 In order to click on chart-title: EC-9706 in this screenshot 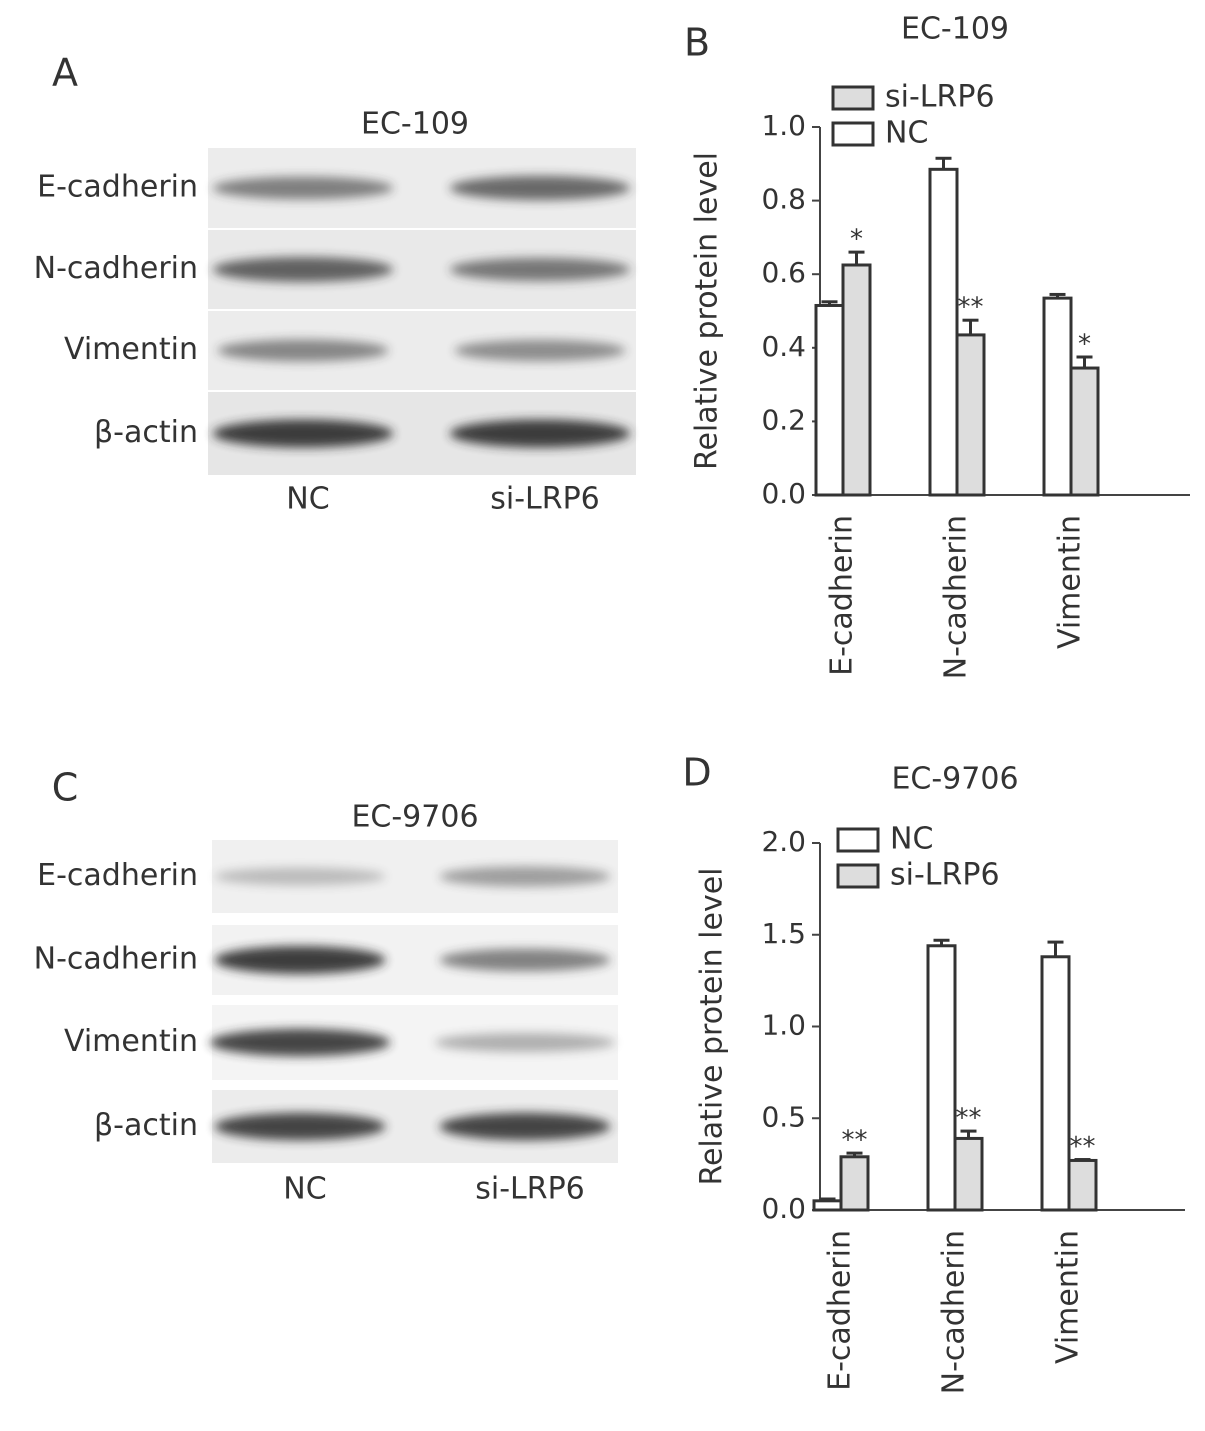, I will do `click(954, 779)`.